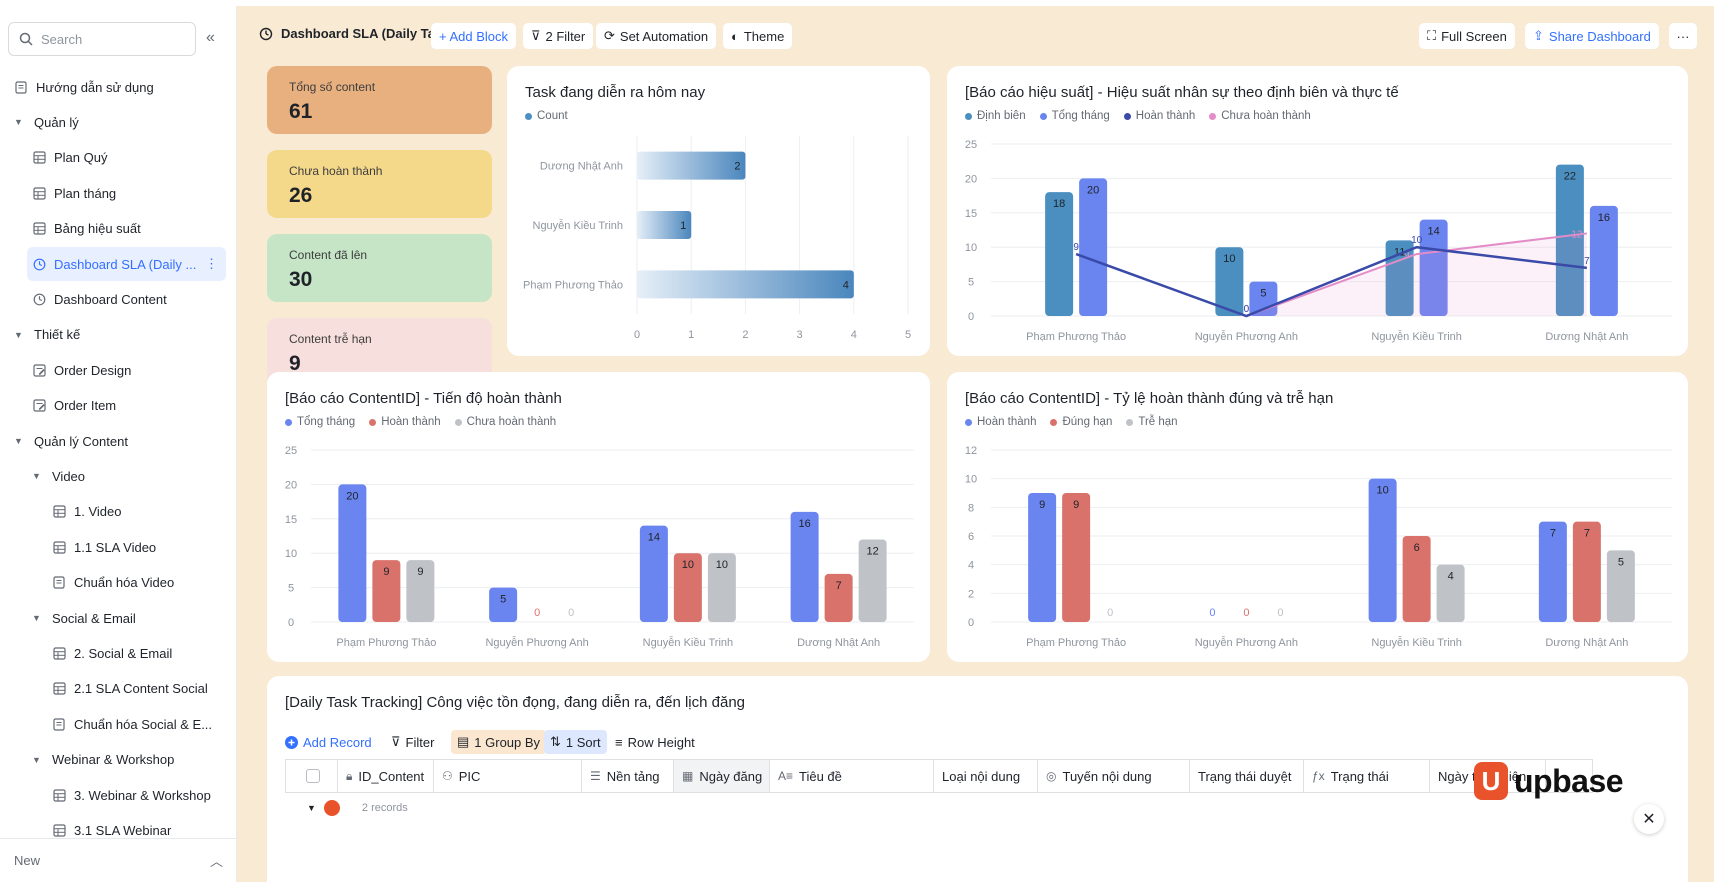 The height and width of the screenshot is (888, 1720). Describe the element at coordinates (216, 861) in the screenshot. I see `chevron-up-icon: ︿` at that location.